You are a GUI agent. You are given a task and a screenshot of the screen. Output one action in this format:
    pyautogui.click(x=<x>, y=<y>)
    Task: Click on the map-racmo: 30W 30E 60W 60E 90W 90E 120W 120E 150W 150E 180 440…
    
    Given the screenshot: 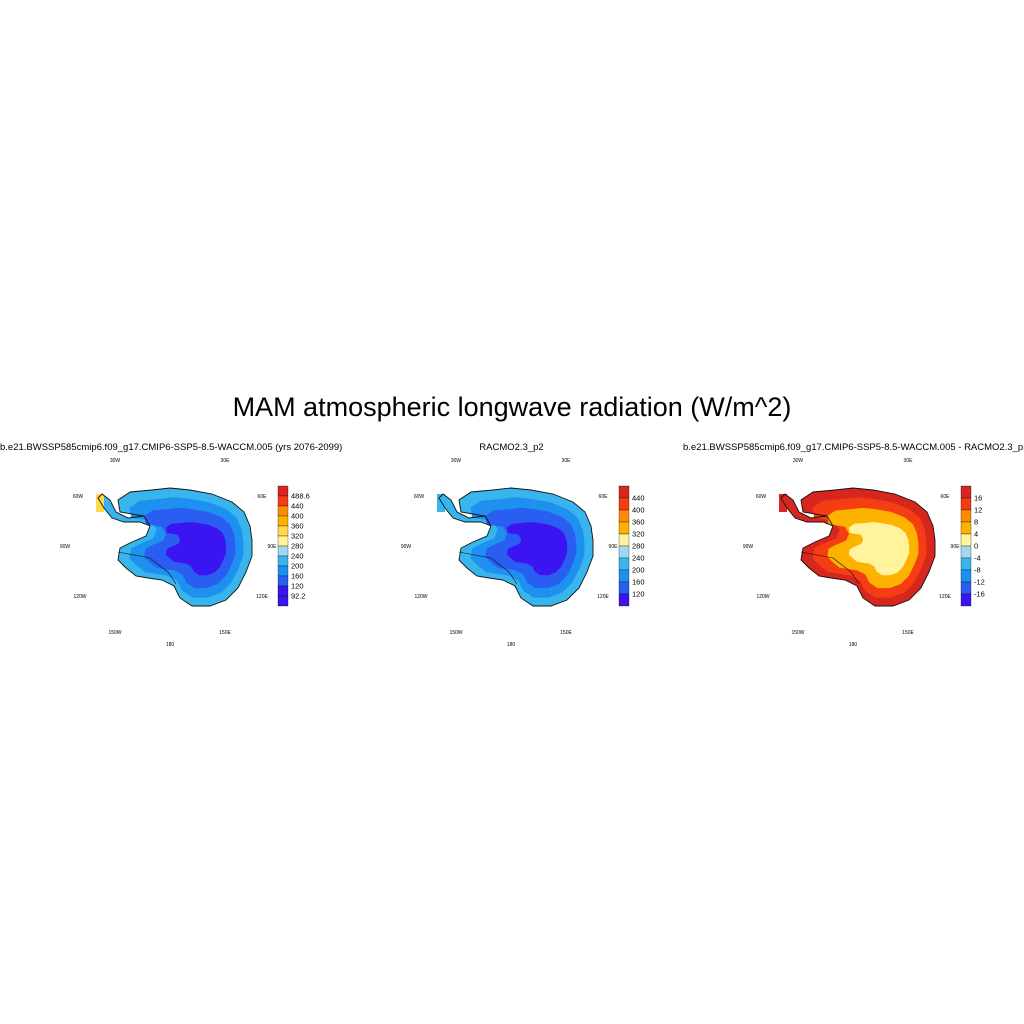 What is the action you would take?
    pyautogui.click(x=523, y=553)
    